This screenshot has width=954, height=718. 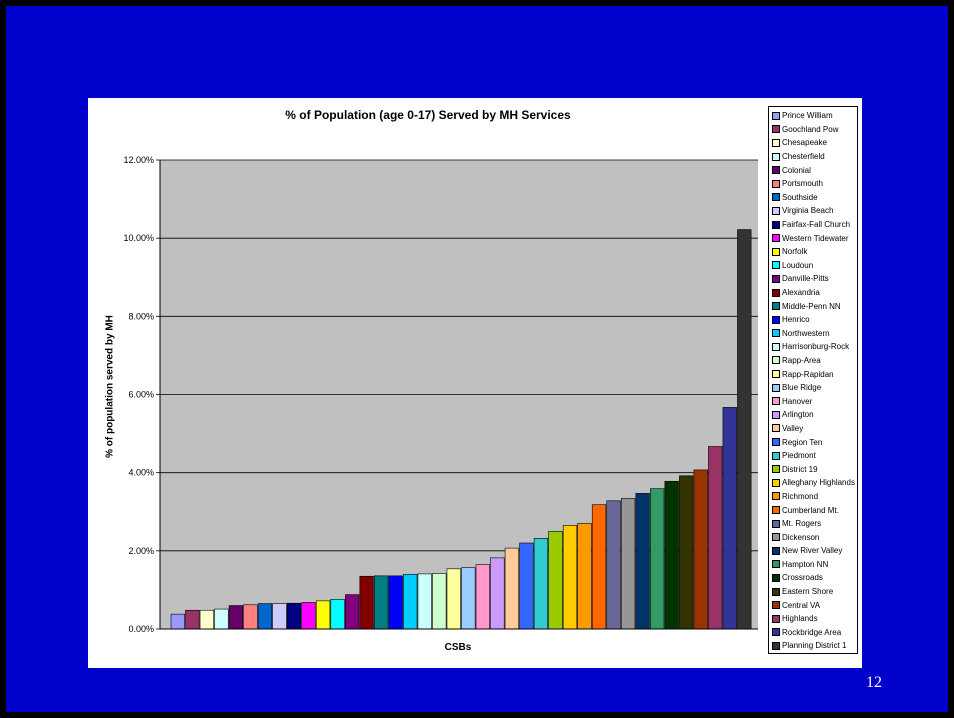 I want to click on legend-label: Danville-Pitts, so click(x=805, y=278).